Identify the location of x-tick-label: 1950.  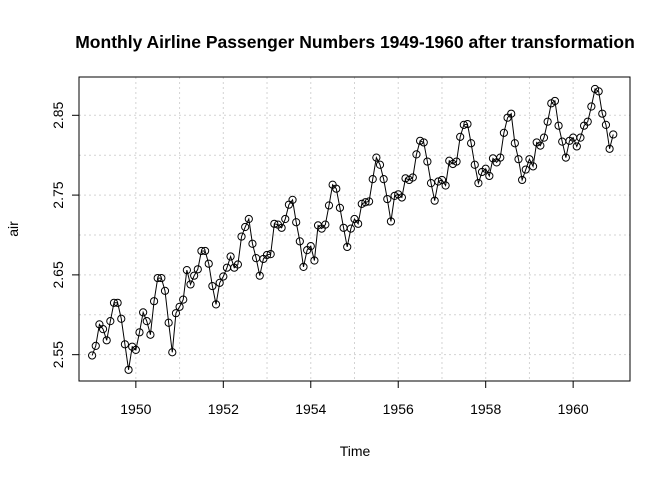
(135, 409).